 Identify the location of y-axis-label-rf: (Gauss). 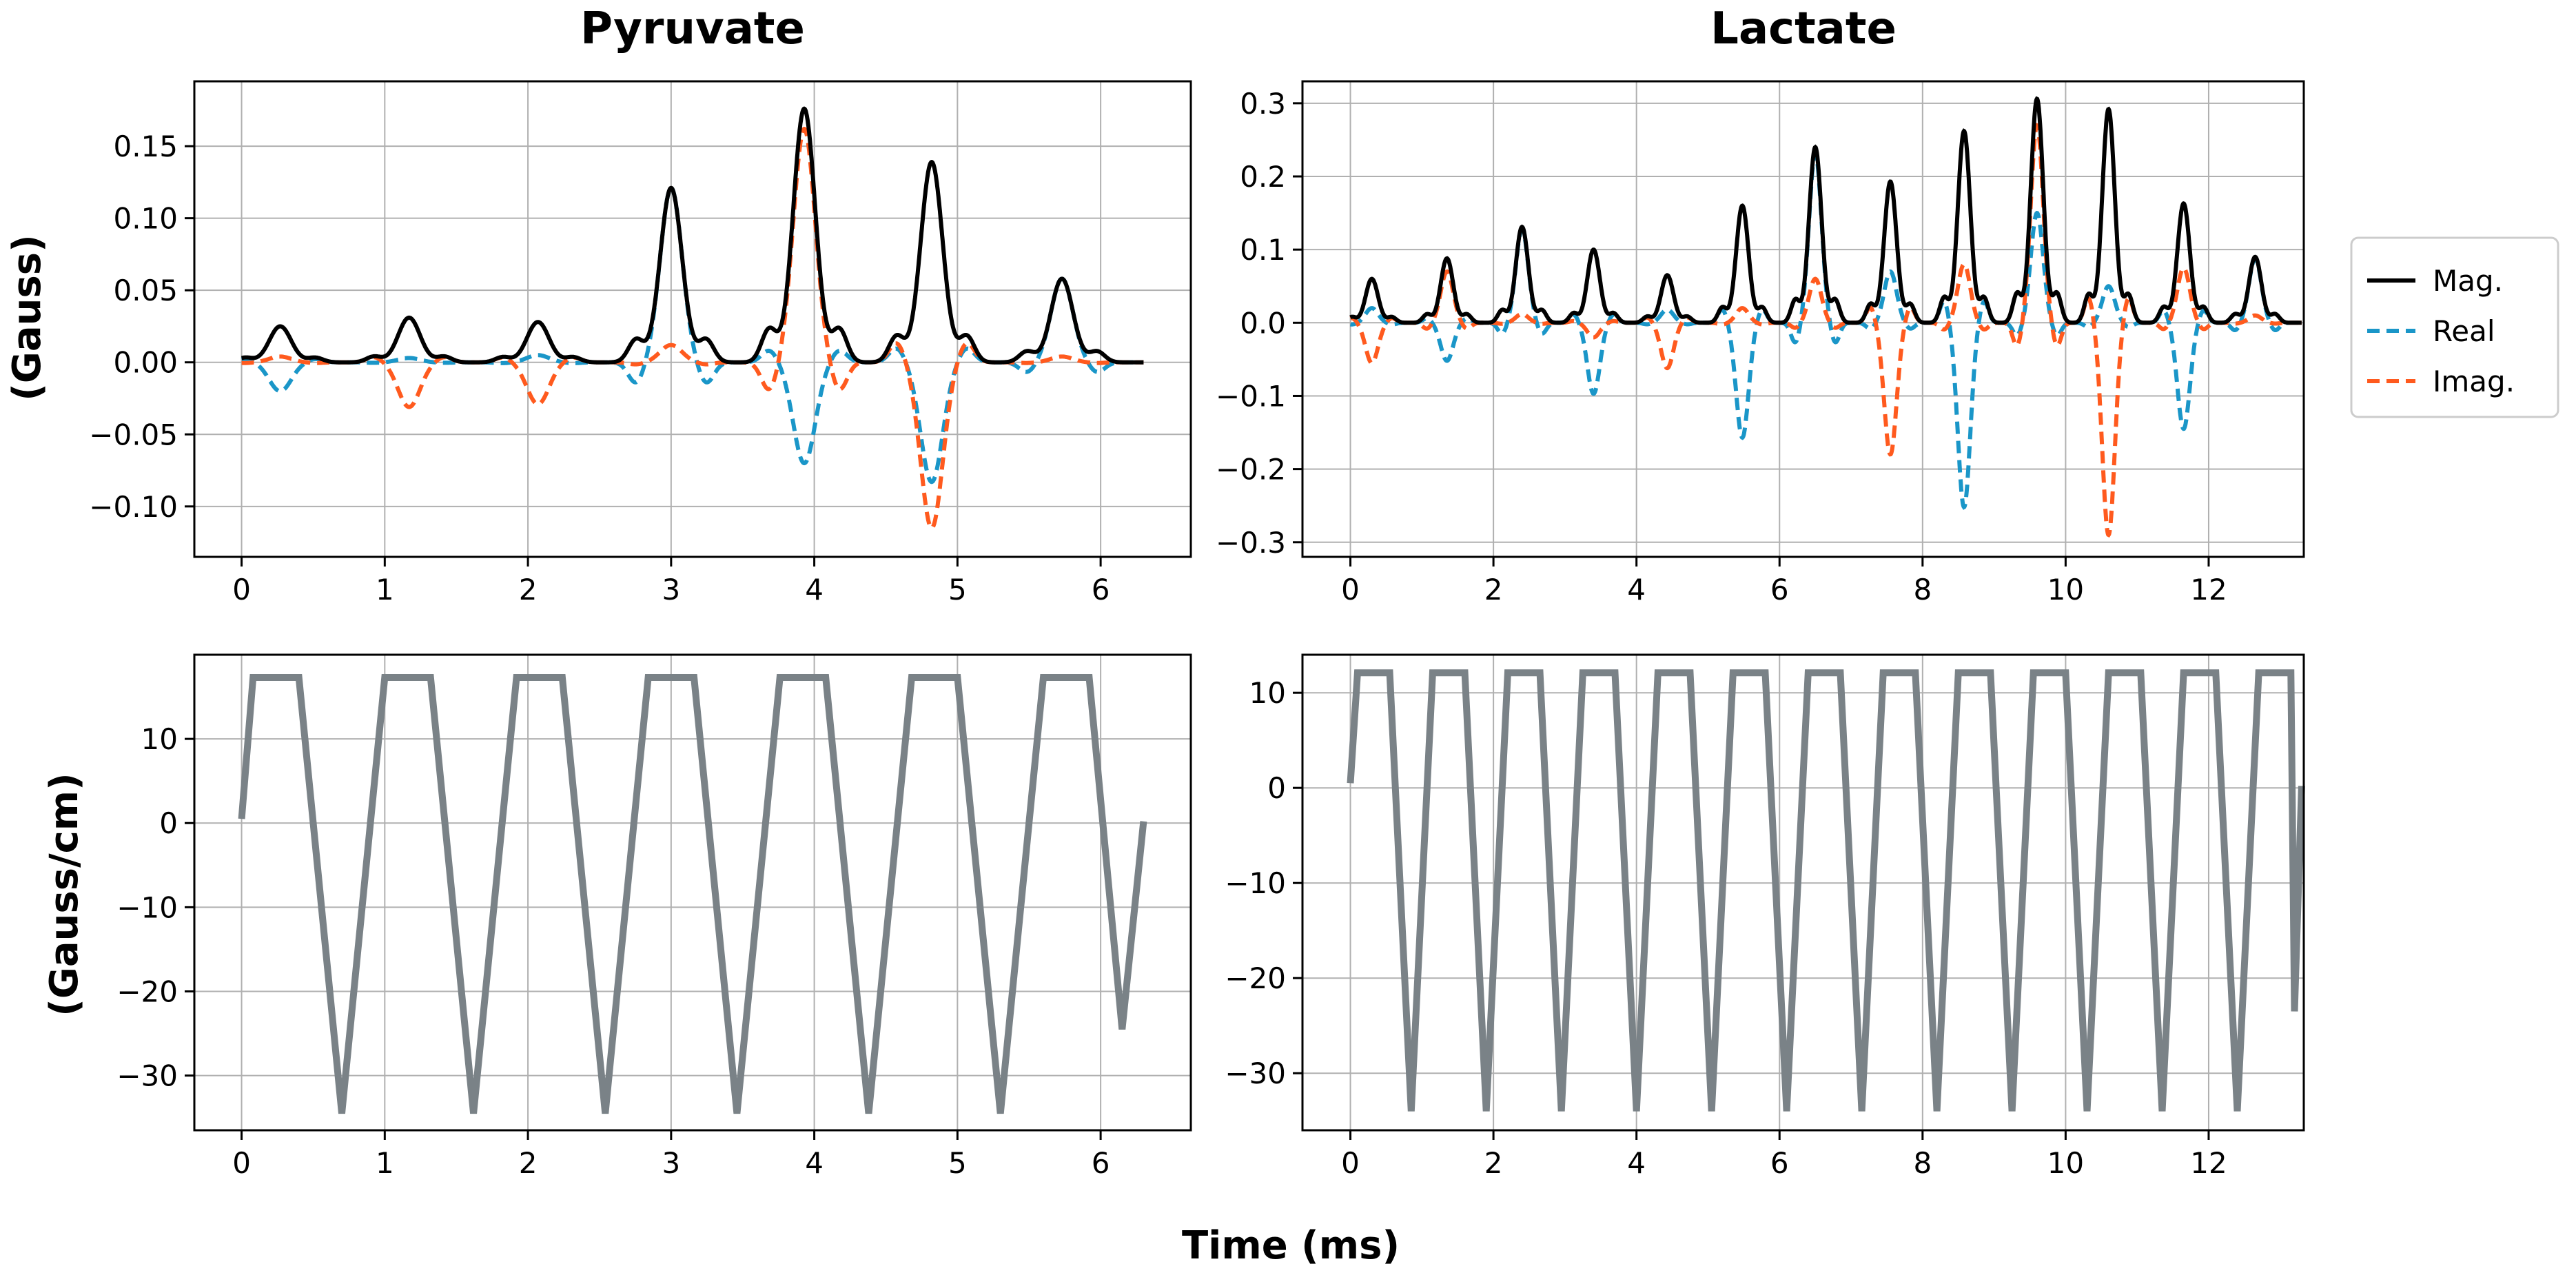
(27, 317).